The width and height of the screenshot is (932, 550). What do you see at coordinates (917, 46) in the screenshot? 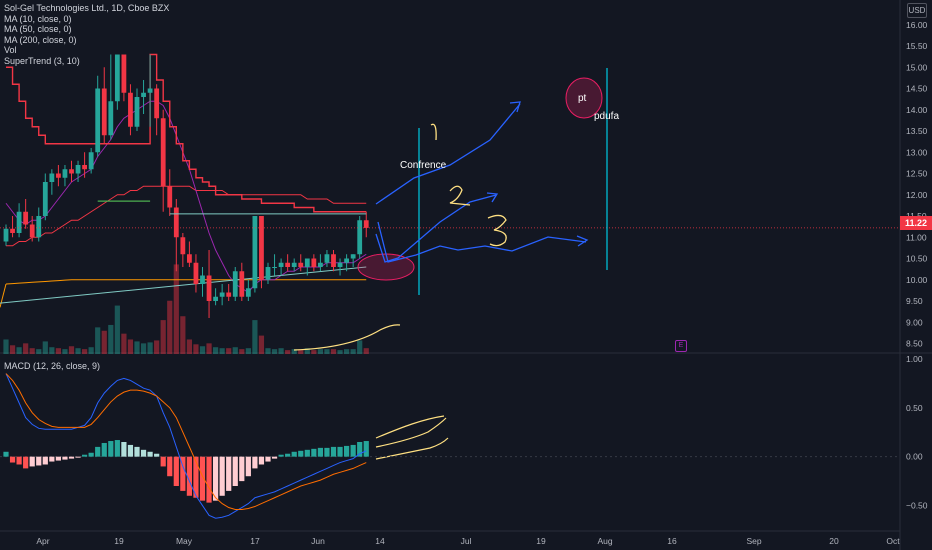
I see `price-tick-label: 15.50` at bounding box center [917, 46].